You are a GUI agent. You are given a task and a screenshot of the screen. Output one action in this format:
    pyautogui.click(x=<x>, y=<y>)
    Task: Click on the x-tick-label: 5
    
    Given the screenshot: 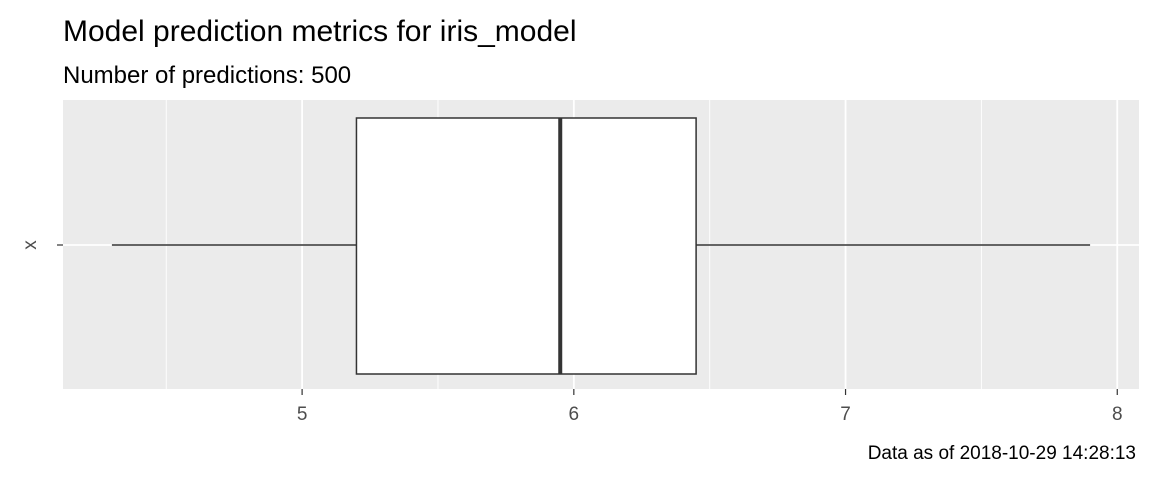 What is the action you would take?
    pyautogui.click(x=302, y=414)
    